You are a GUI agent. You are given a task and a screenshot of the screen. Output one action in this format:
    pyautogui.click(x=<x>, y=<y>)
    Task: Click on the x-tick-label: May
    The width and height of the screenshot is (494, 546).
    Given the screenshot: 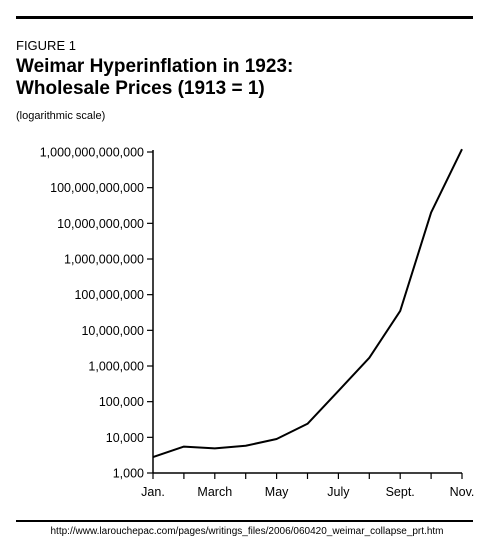 What is the action you would take?
    pyautogui.click(x=277, y=492)
    